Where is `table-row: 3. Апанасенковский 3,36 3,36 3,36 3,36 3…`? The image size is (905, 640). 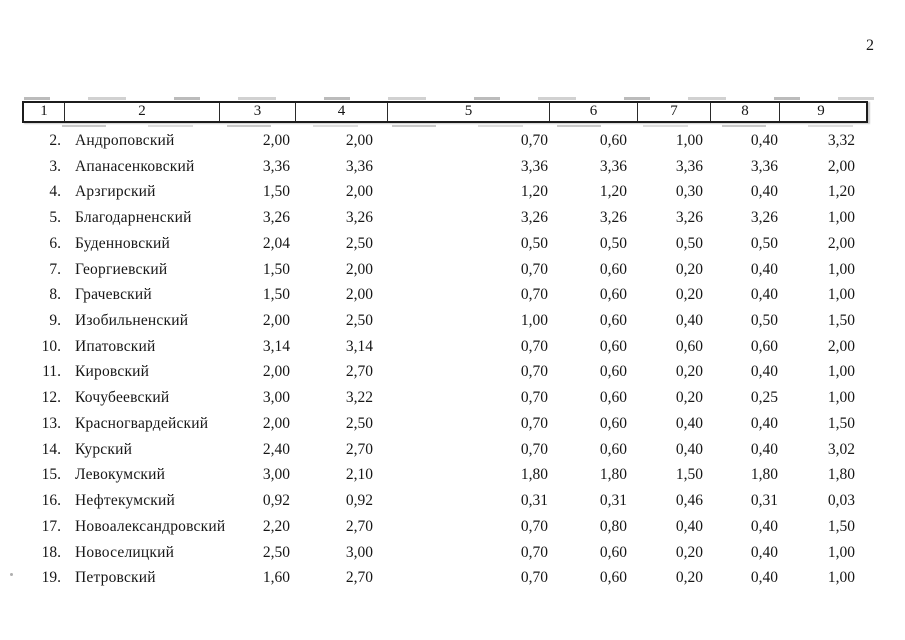 table-row: 3. Апанасенковский 3,36 3,36 3,36 3,36 3… is located at coordinates (445, 167).